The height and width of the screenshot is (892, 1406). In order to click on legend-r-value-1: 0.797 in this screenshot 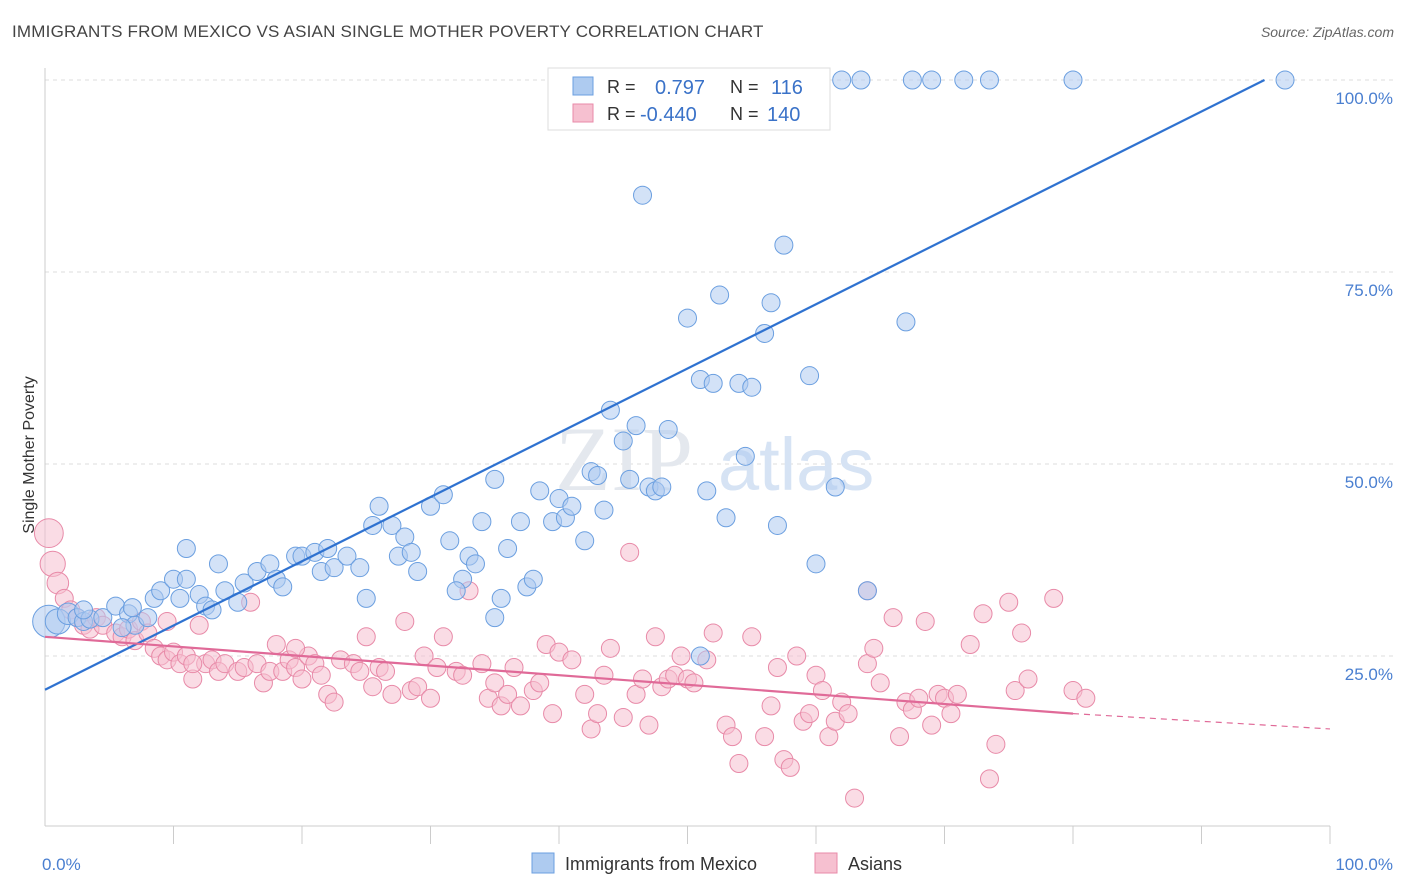, I will do `click(680, 88)`.